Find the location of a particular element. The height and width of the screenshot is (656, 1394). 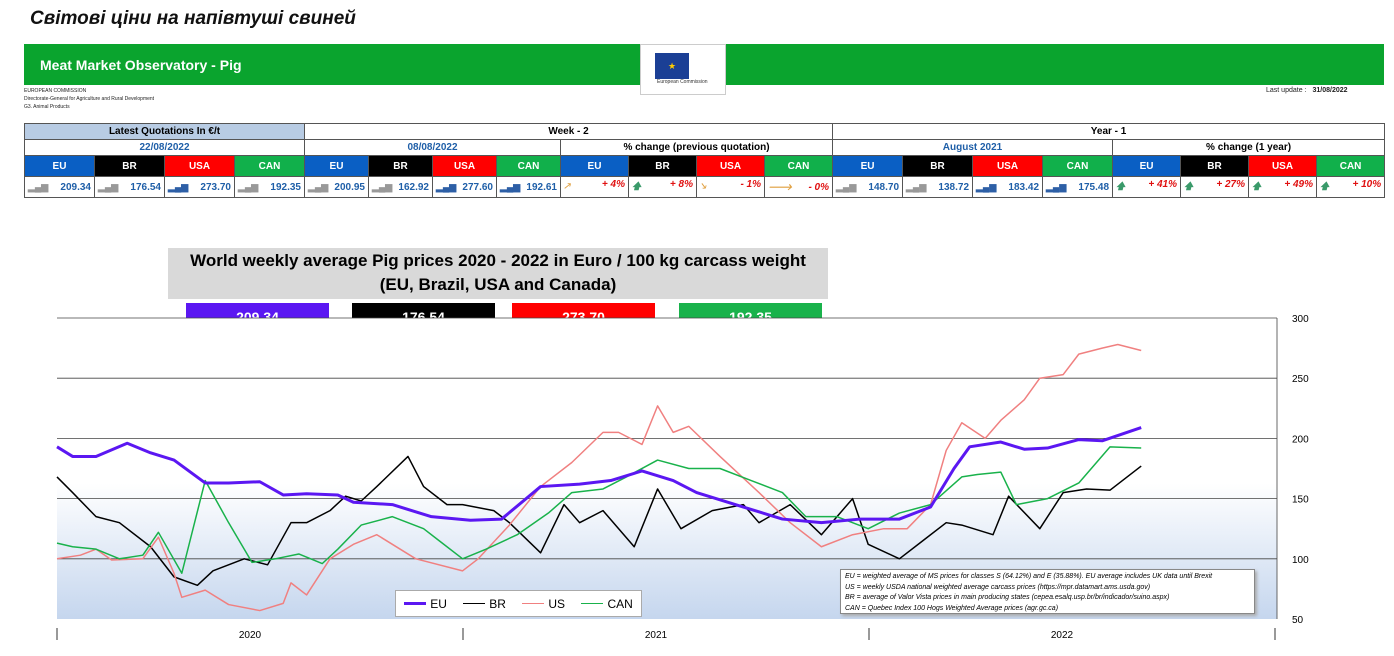

eu-flag-icon: ★ is located at coordinates (672, 66).